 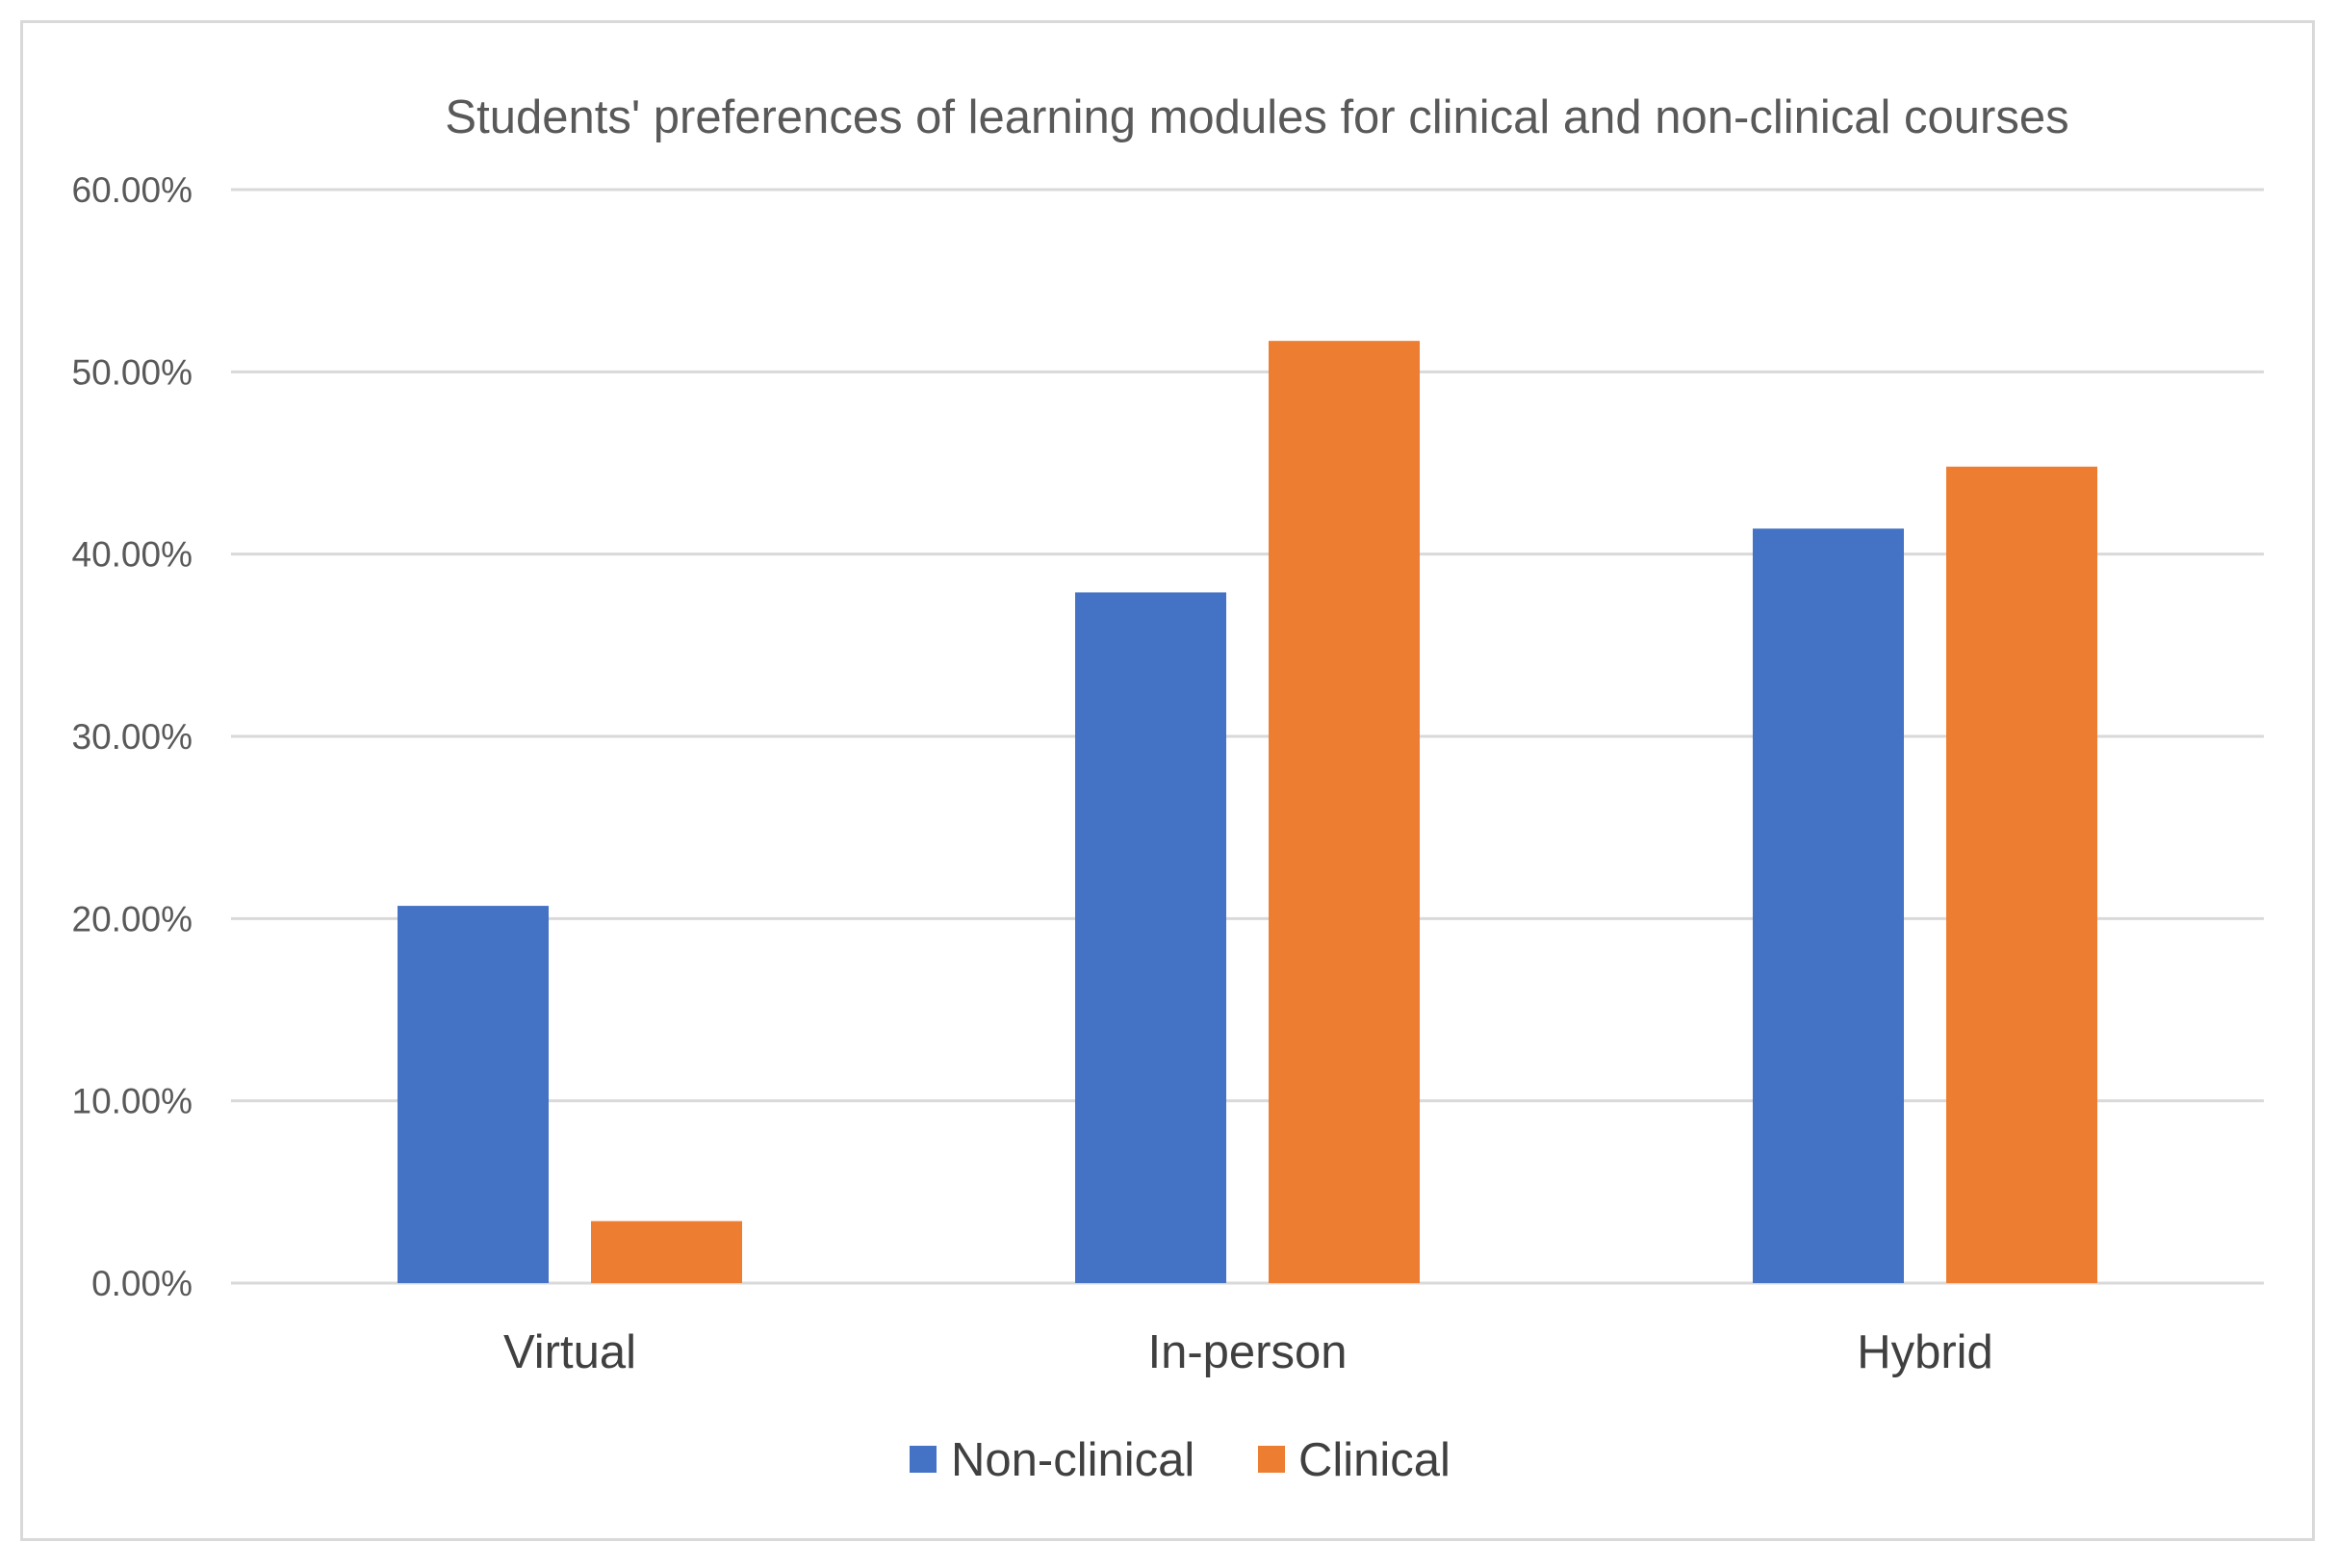 I want to click on y-tick-label: 30.00%, so click(x=132, y=737).